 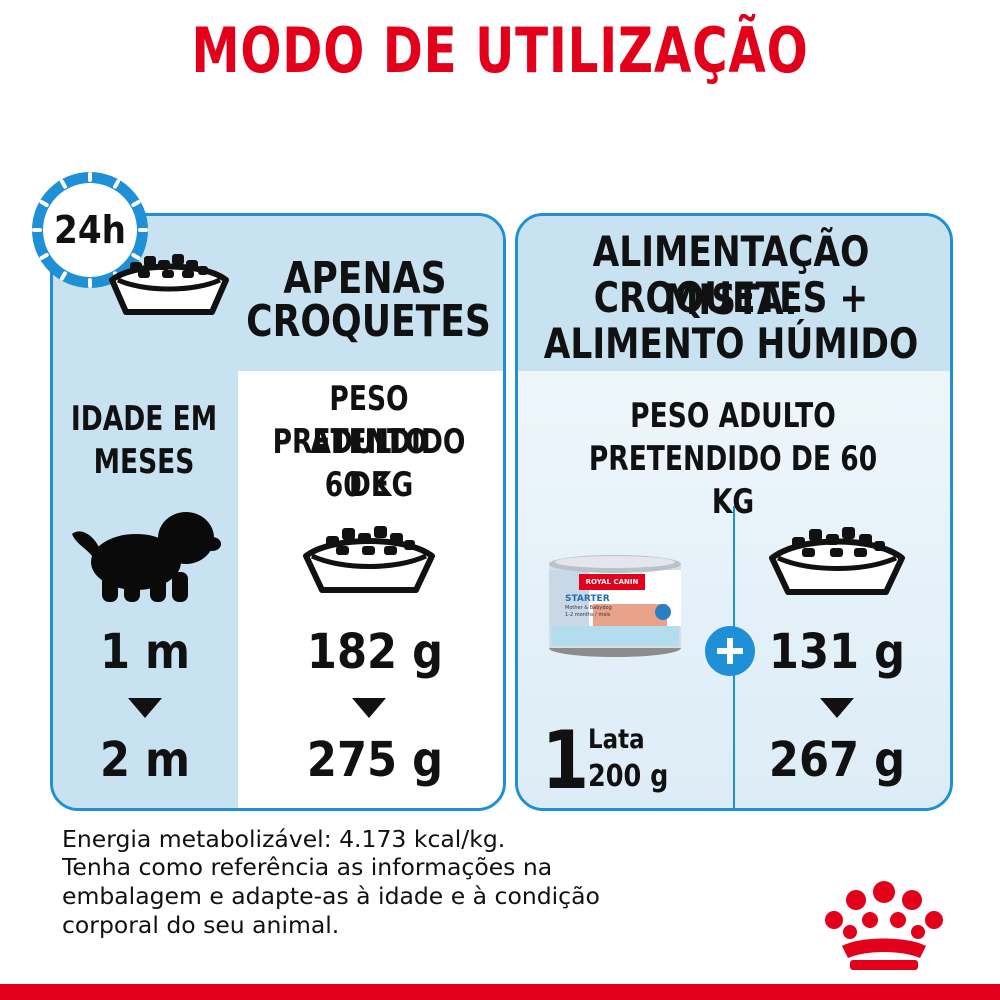 What do you see at coordinates (731, 297) in the screenshot?
I see `mixed-feeding-title-line2: CROQUETES +` at bounding box center [731, 297].